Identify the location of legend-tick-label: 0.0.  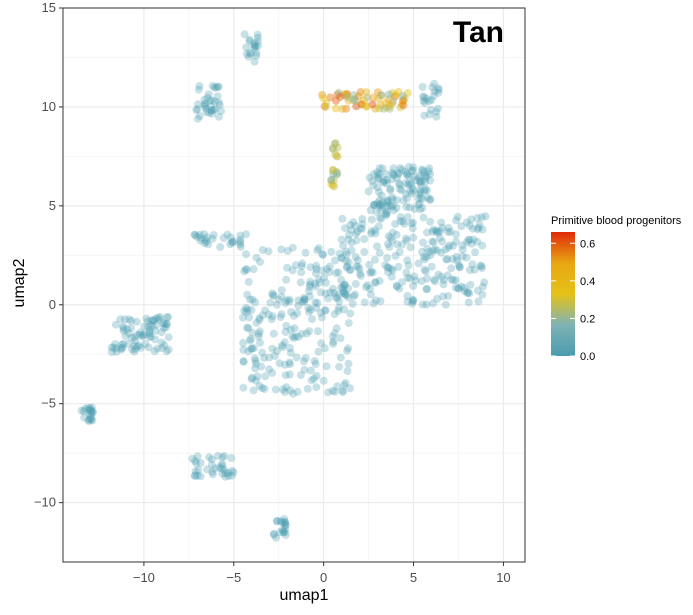
(587, 357).